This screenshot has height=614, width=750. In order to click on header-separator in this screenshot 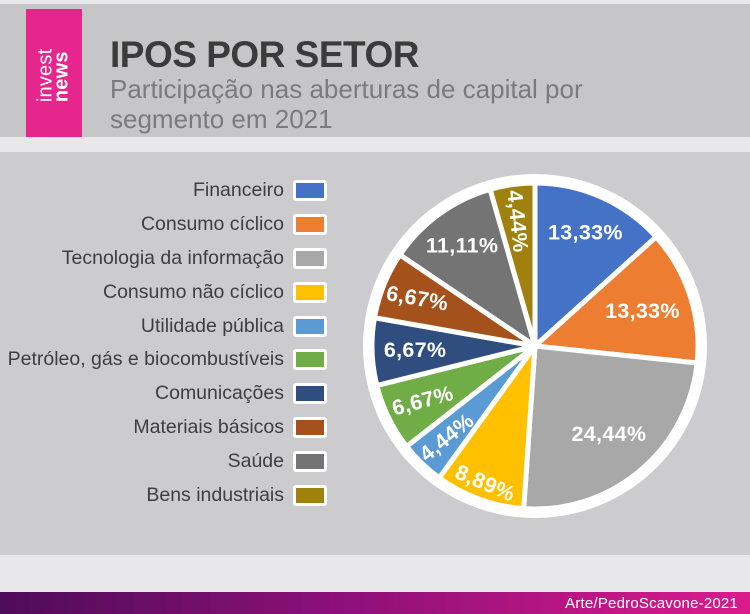, I will do `click(375, 144)`.